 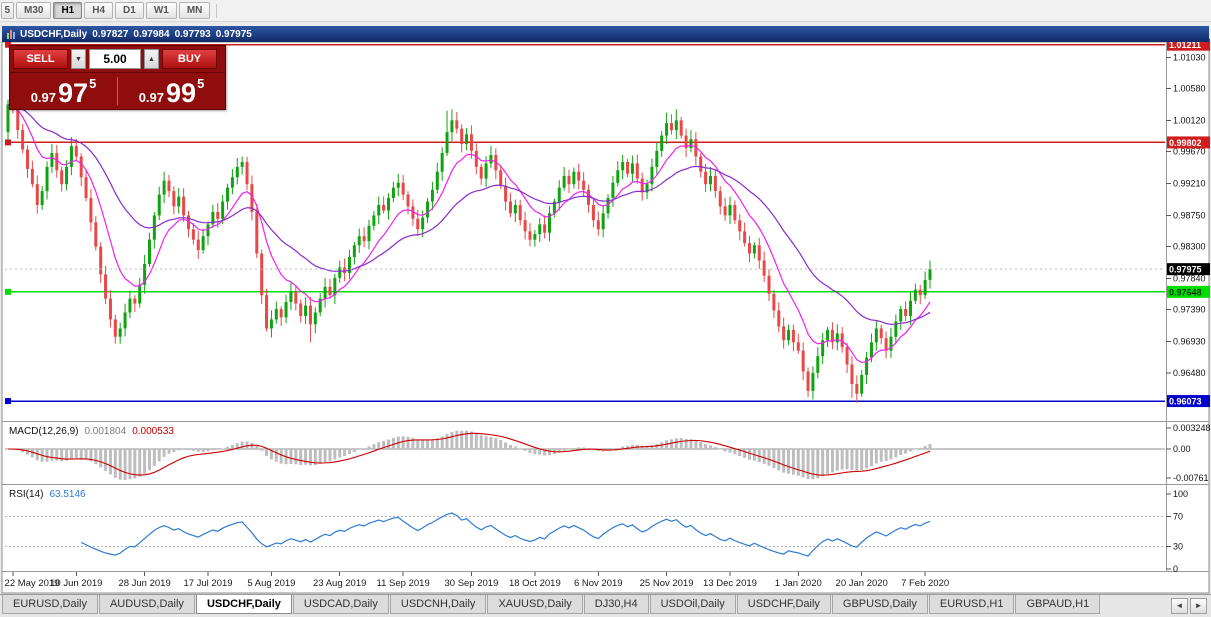 I want to click on svg-text: 100, so click(x=1180, y=494).